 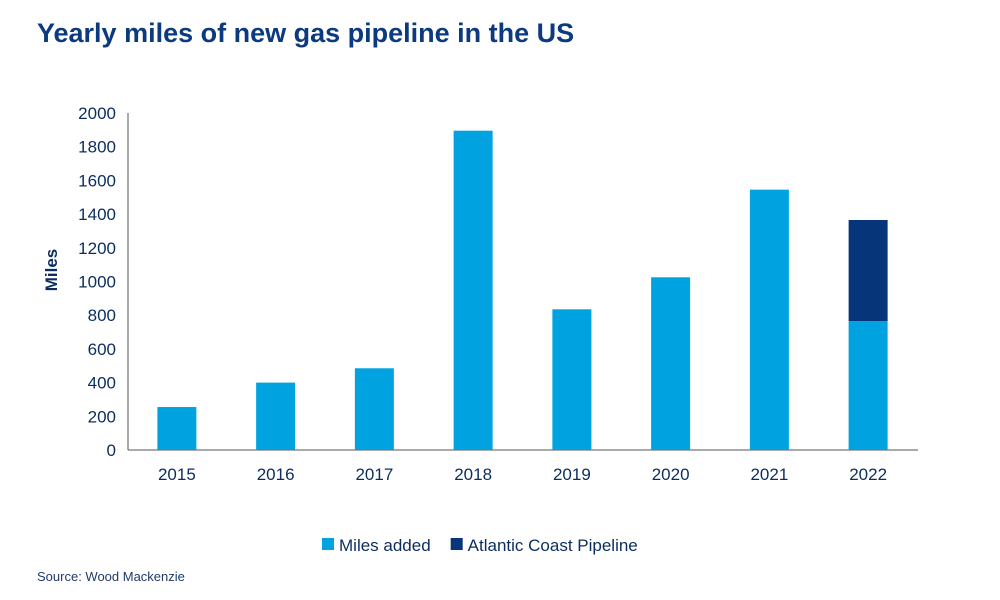 I want to click on bar-miles-added-2015, so click(x=177, y=428).